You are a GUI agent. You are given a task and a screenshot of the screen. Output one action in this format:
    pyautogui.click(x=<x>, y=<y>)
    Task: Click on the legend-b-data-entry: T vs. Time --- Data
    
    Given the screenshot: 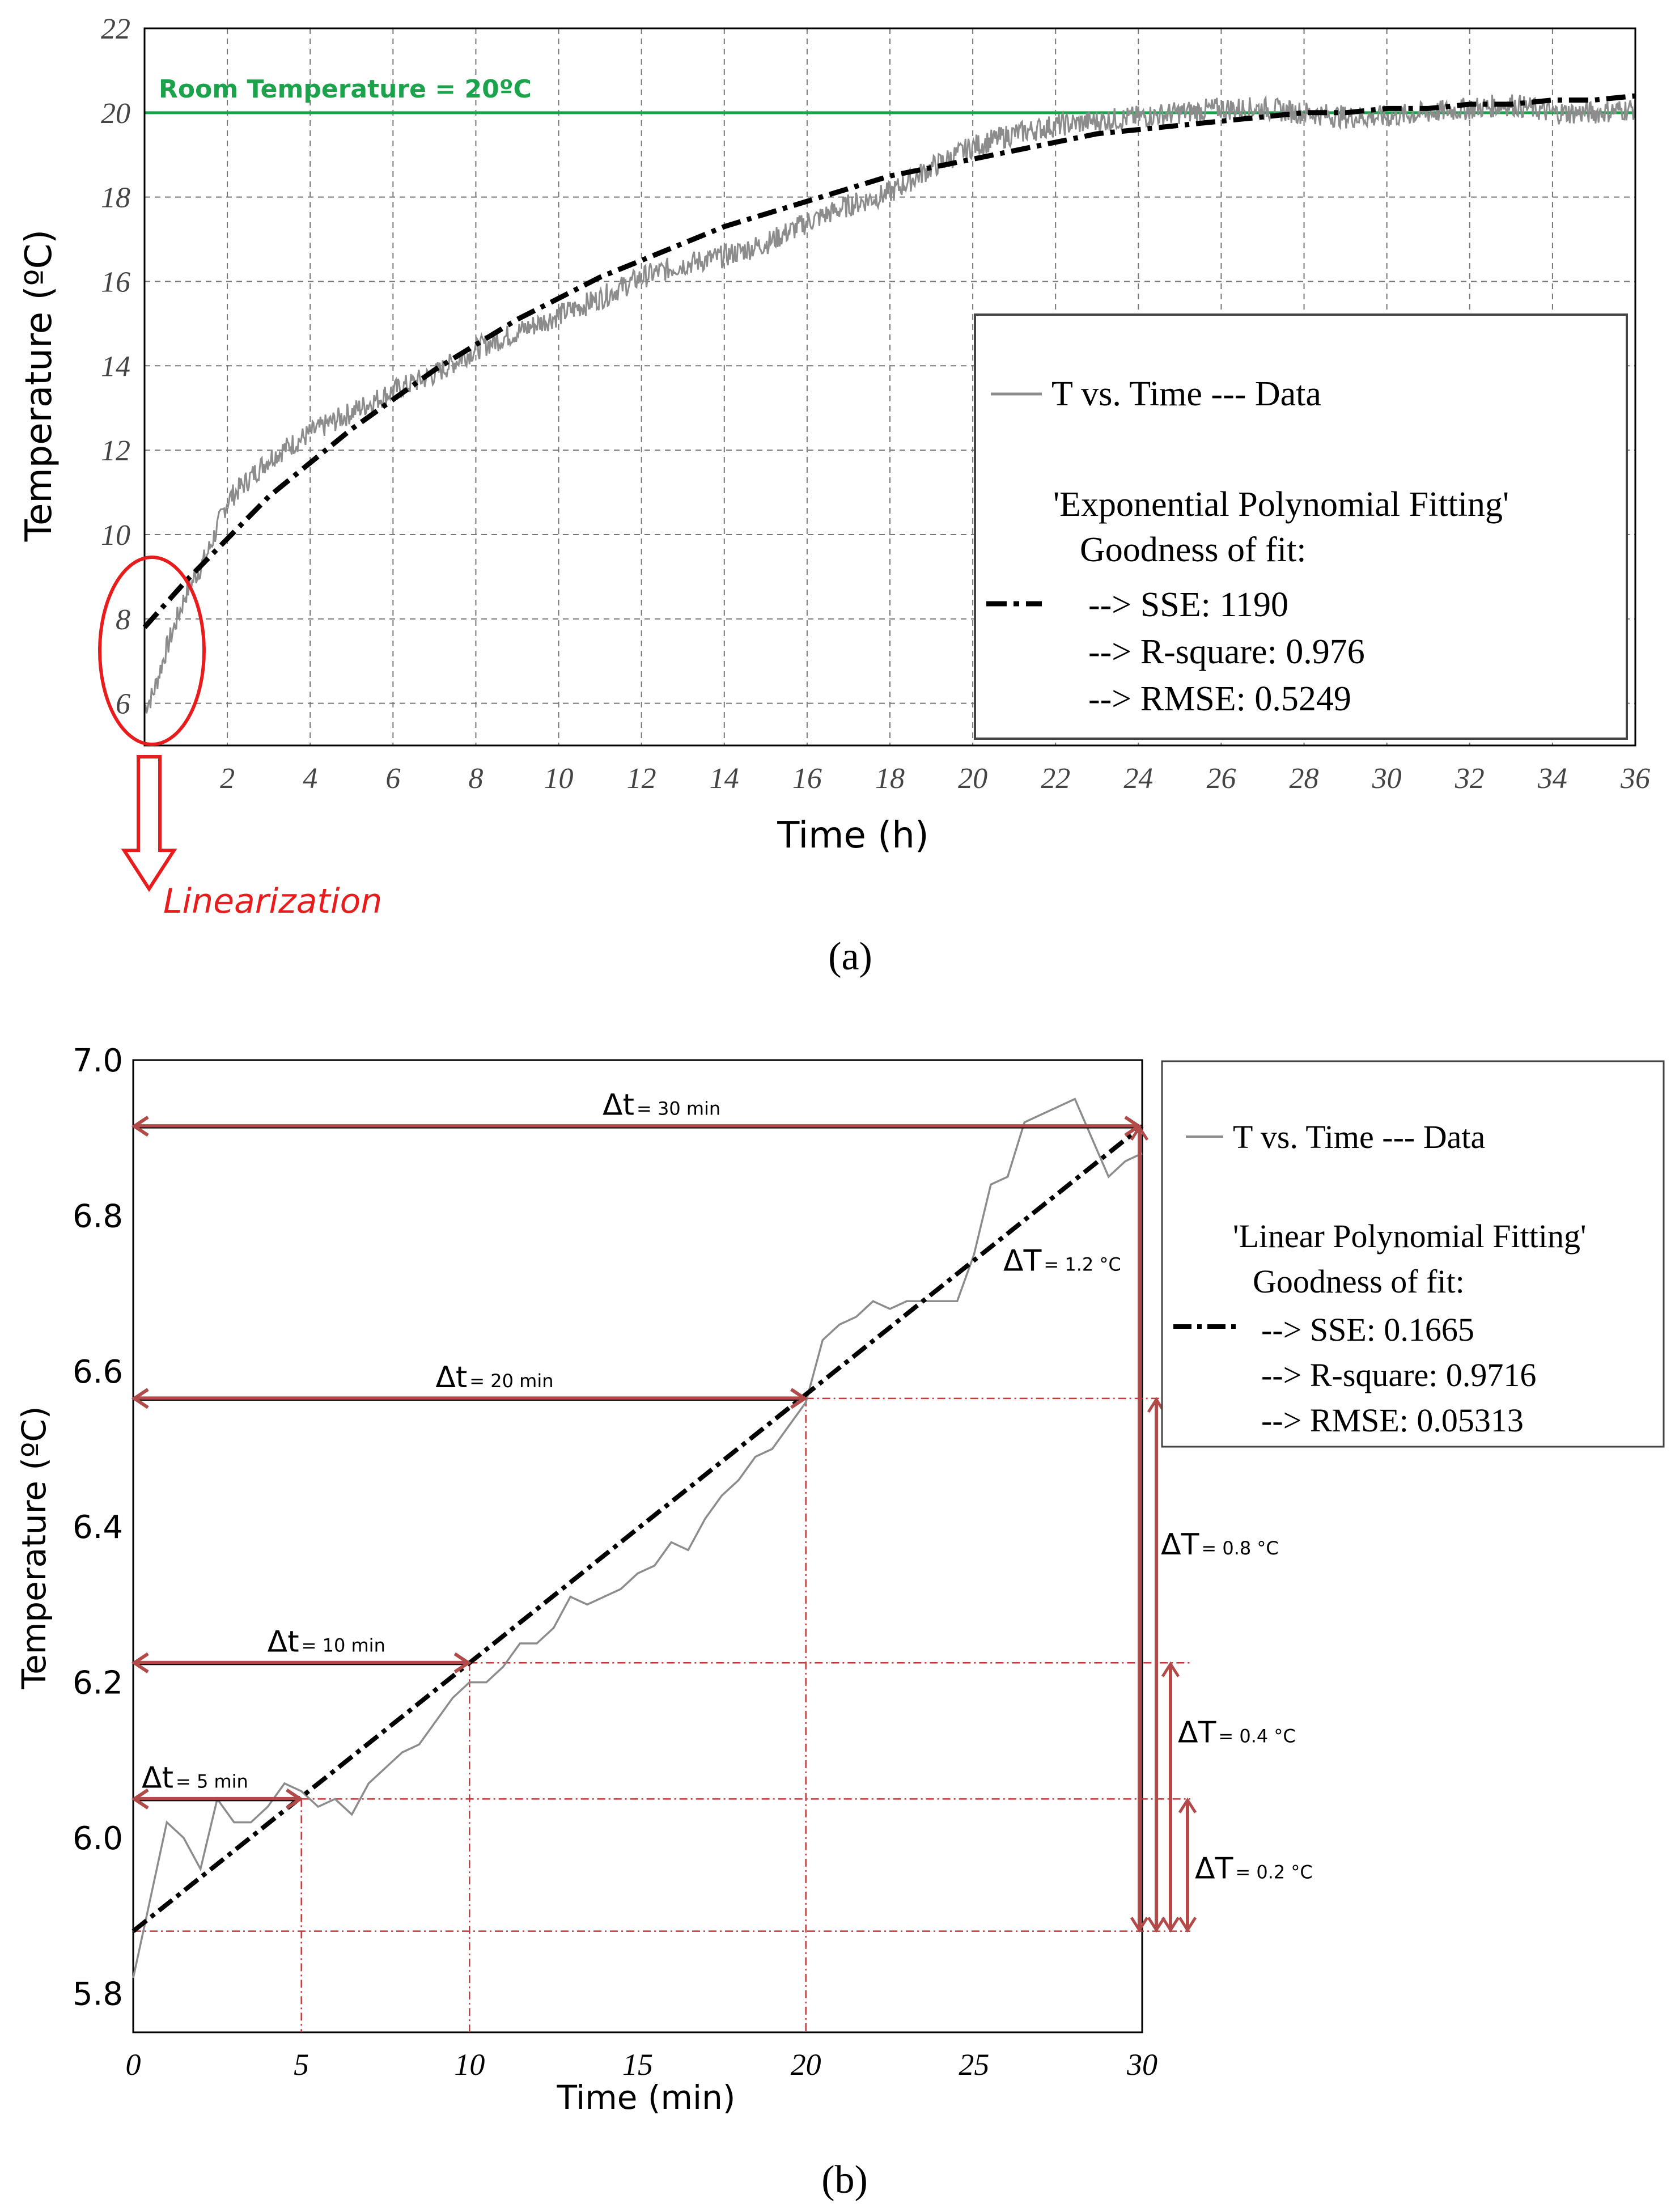 What is the action you would take?
    pyautogui.click(x=1359, y=1136)
    